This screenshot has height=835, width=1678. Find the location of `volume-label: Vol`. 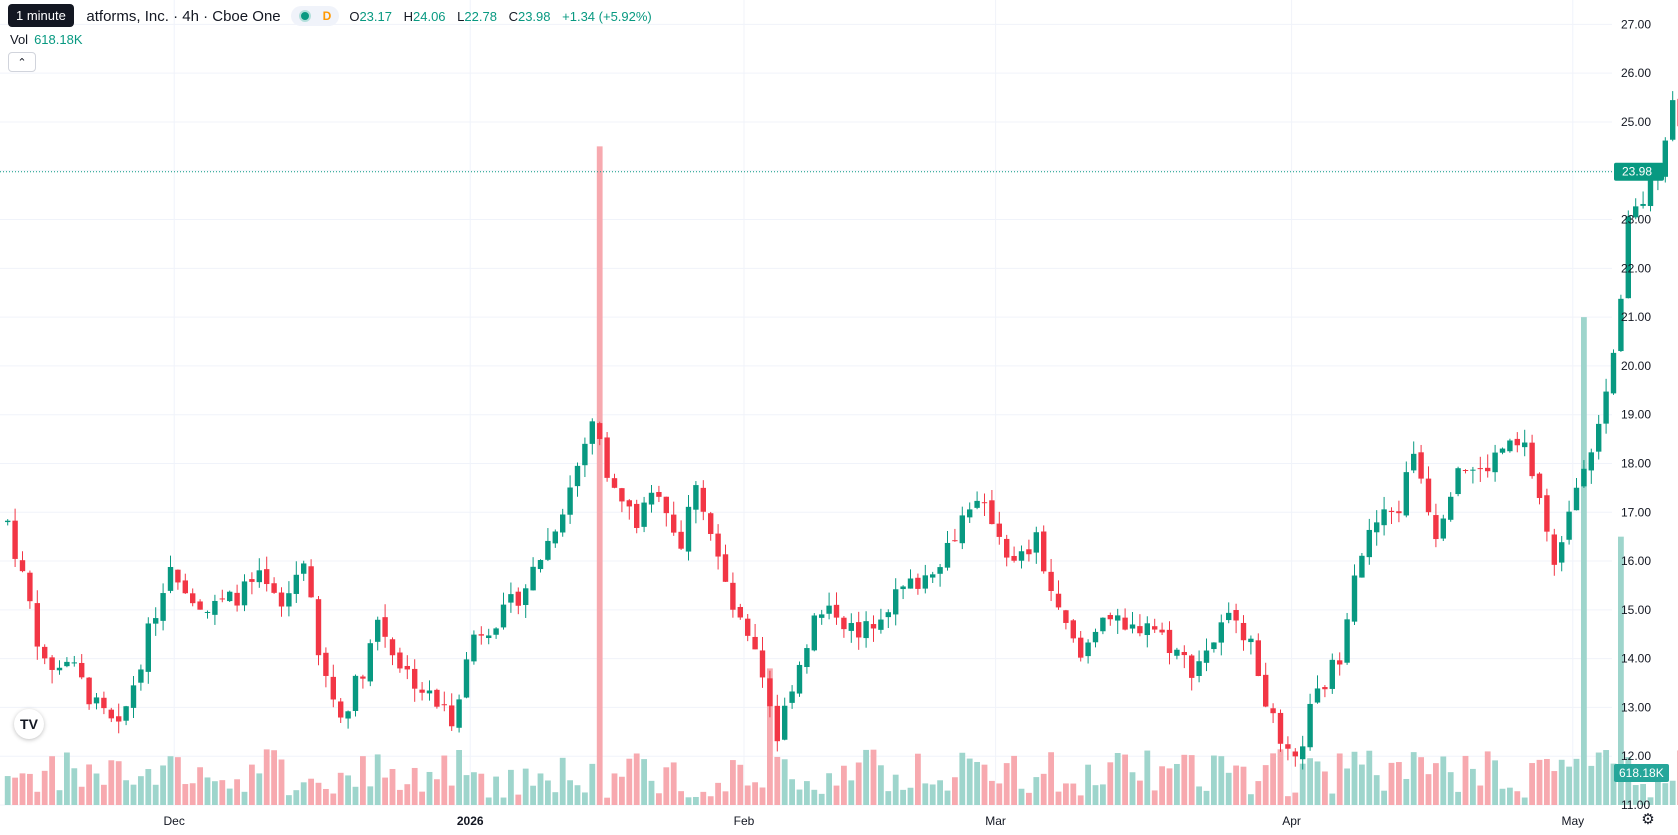

volume-label: Vol is located at coordinates (19, 39).